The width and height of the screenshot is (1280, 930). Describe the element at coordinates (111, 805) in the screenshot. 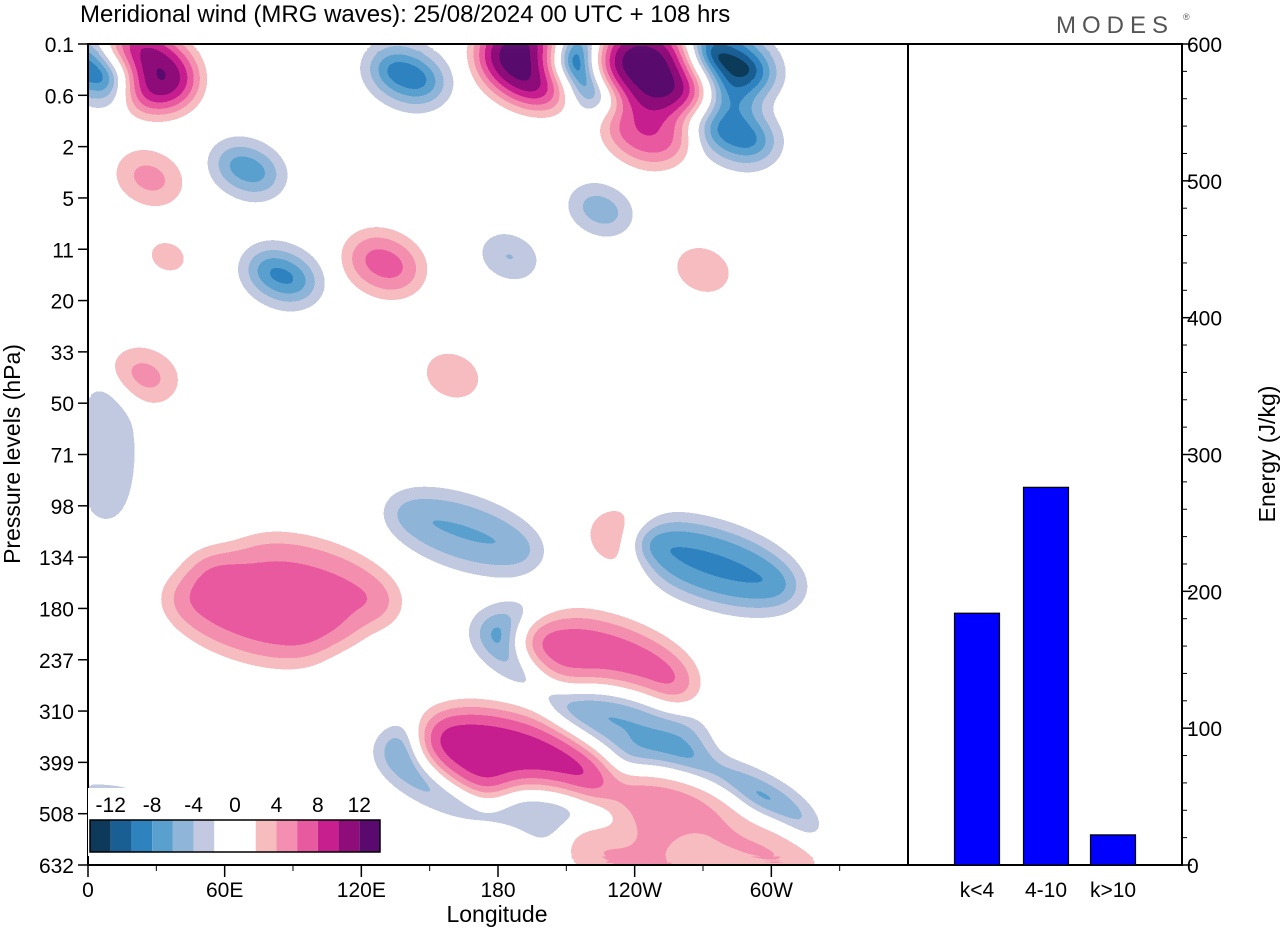

I see `colorbar-label: -12` at that location.